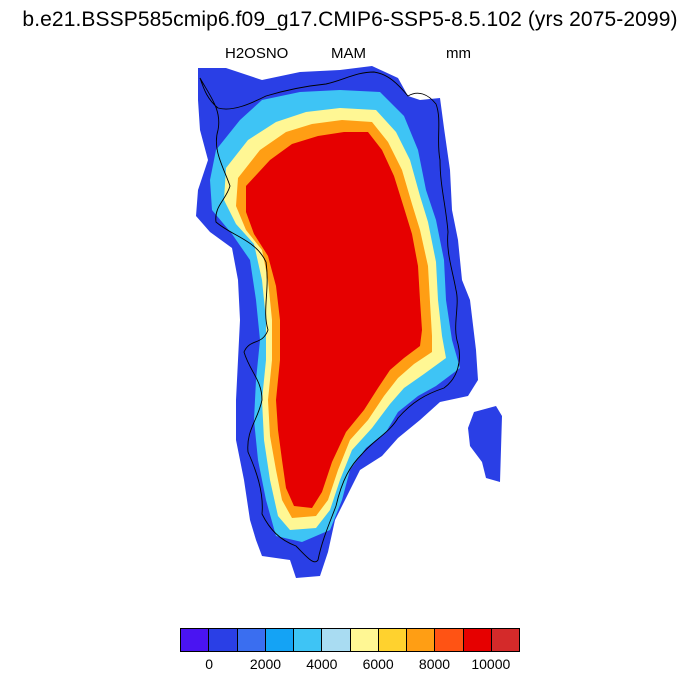 Image resolution: width=700 pixels, height=700 pixels. I want to click on colorbar-tick-label: 8000, so click(434, 664).